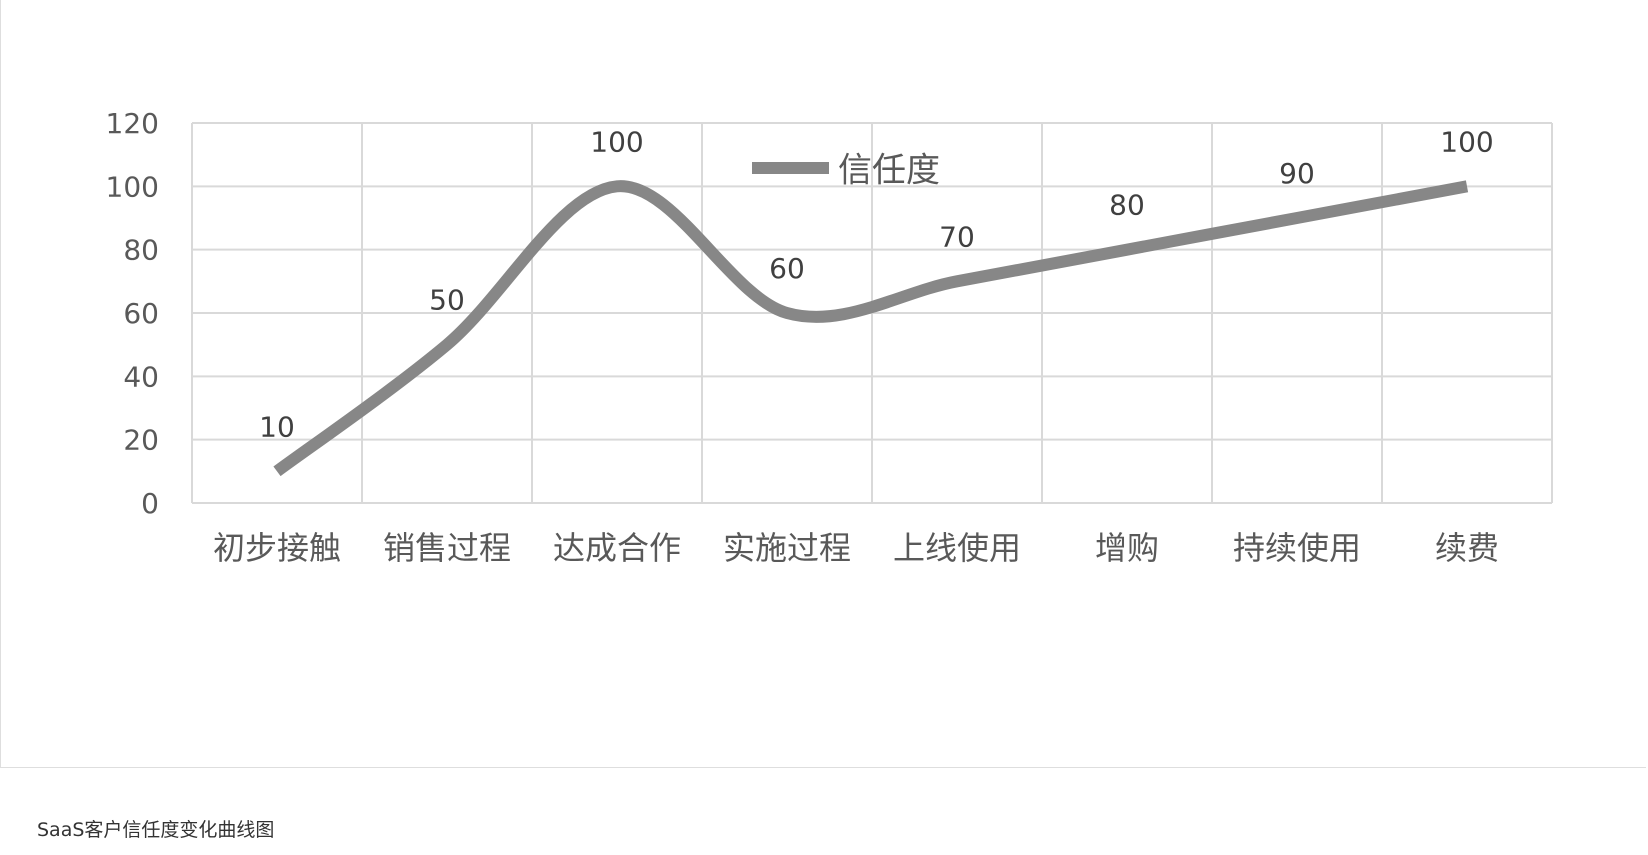  I want to click on x-category-label: 增购, so click(1127, 548).